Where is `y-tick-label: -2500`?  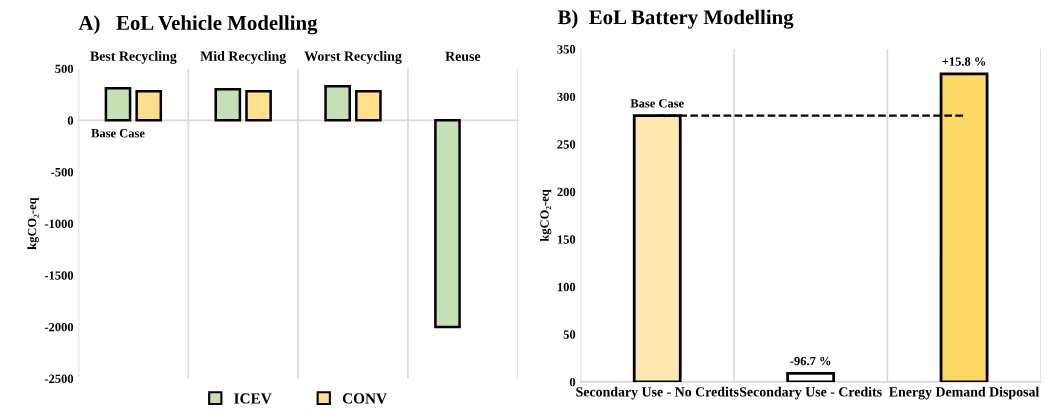 y-tick-label: -2500 is located at coordinates (59, 379).